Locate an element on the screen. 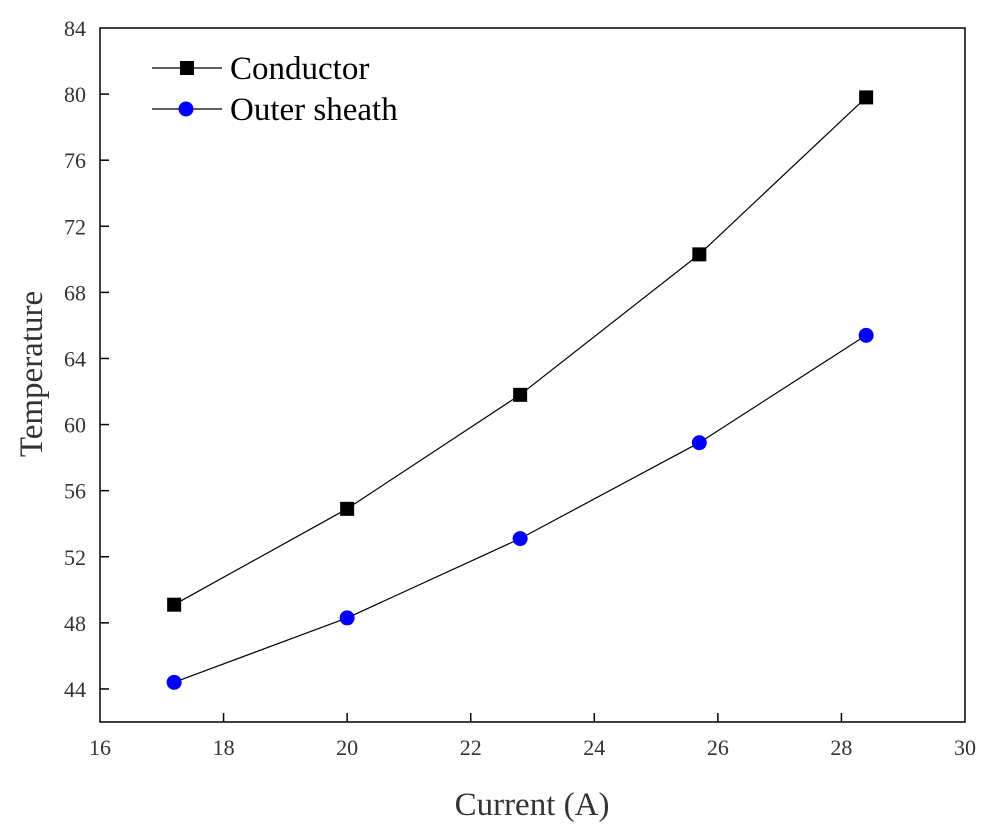 Image resolution: width=1000 pixels, height=832 pixels. y-tick-label: 48 is located at coordinates (75, 623).